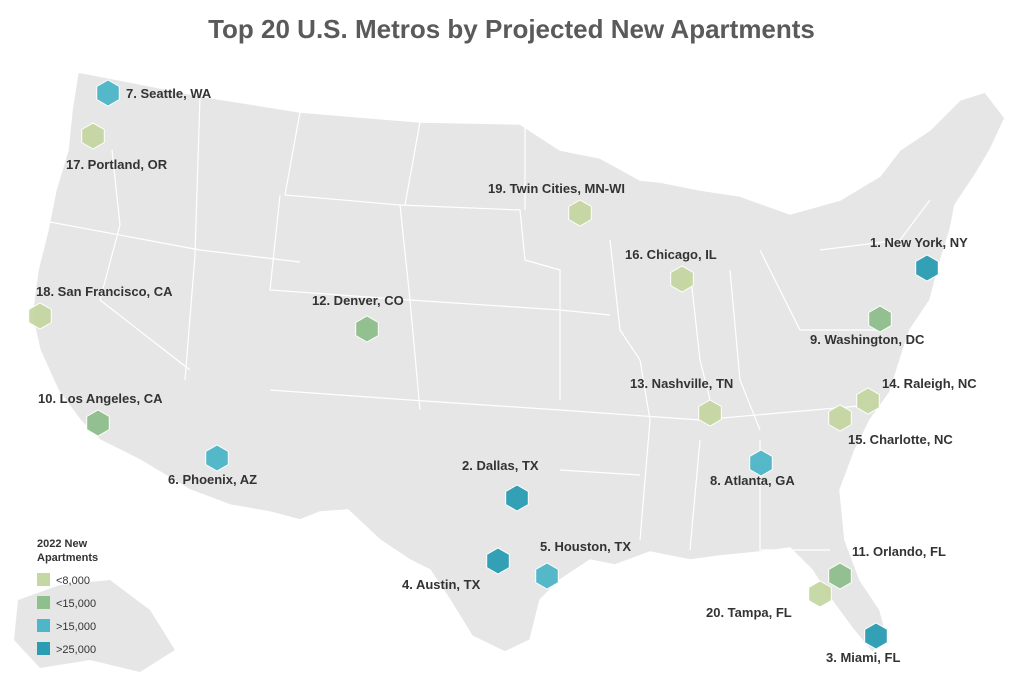 The image size is (1023, 682). I want to click on metro-label: 14. Raleigh, NC, so click(929, 383).